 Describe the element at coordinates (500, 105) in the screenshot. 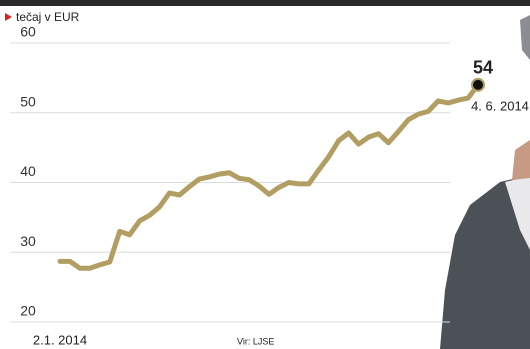

I see `x-tick-label: 4. 6. 2014` at that location.